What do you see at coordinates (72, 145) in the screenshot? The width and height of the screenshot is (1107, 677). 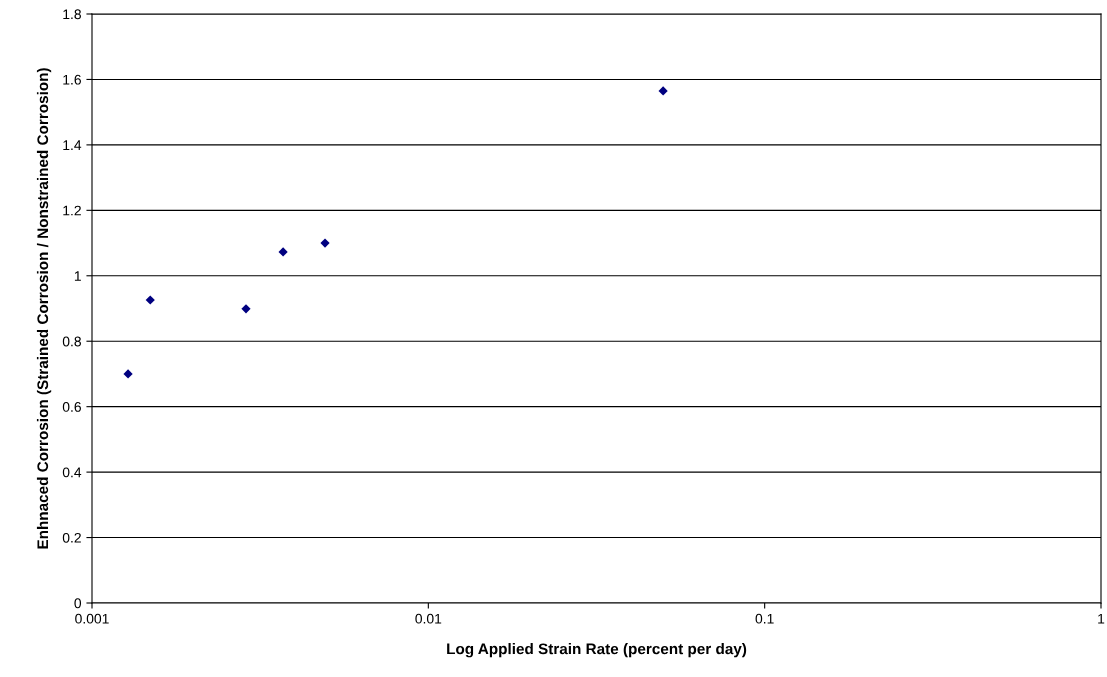 I see `y-tick-label: 1.4` at bounding box center [72, 145].